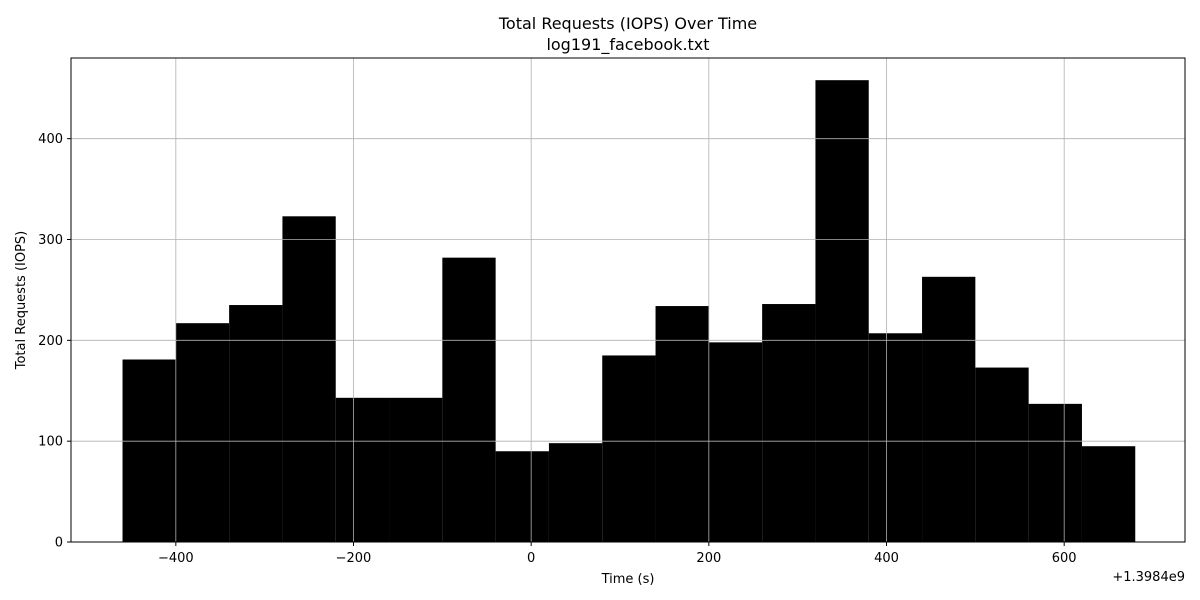 This screenshot has height=600, width=1200. I want to click on y-axis: 0 100 200 300 400, so click(54, 341).